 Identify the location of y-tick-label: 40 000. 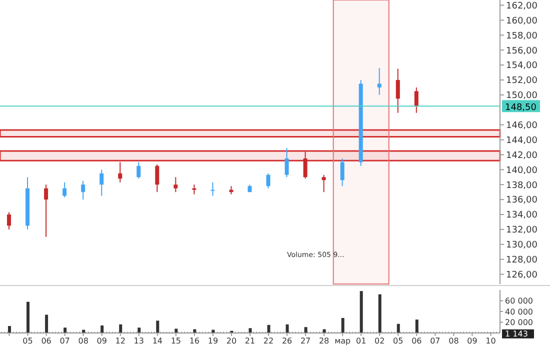
(519, 311).